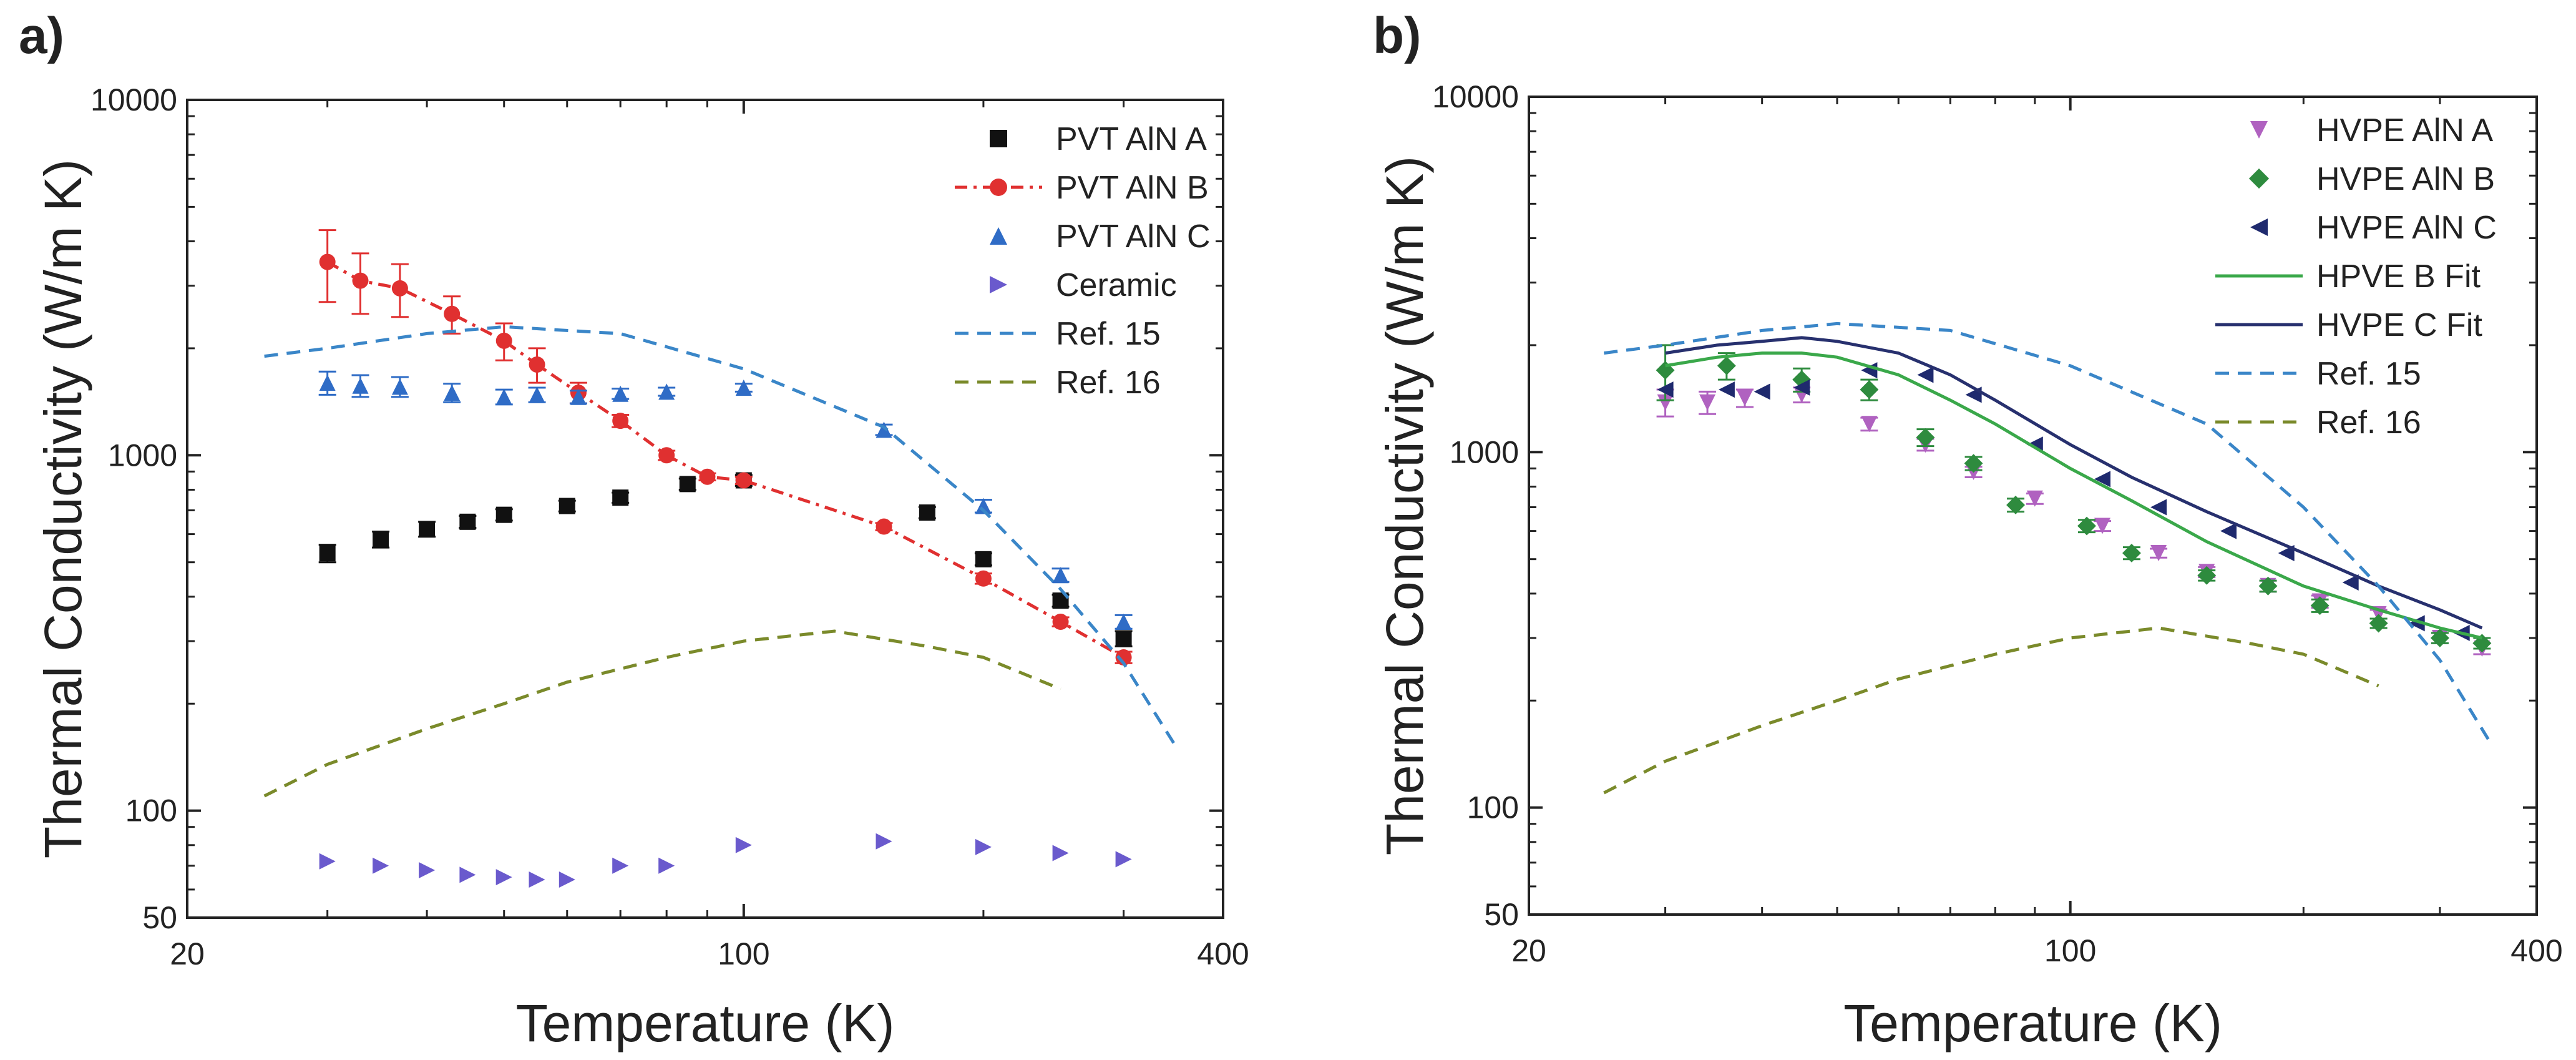 This screenshot has width=2576, height=1060. I want to click on x-tick-label: 100, so click(2070, 950).